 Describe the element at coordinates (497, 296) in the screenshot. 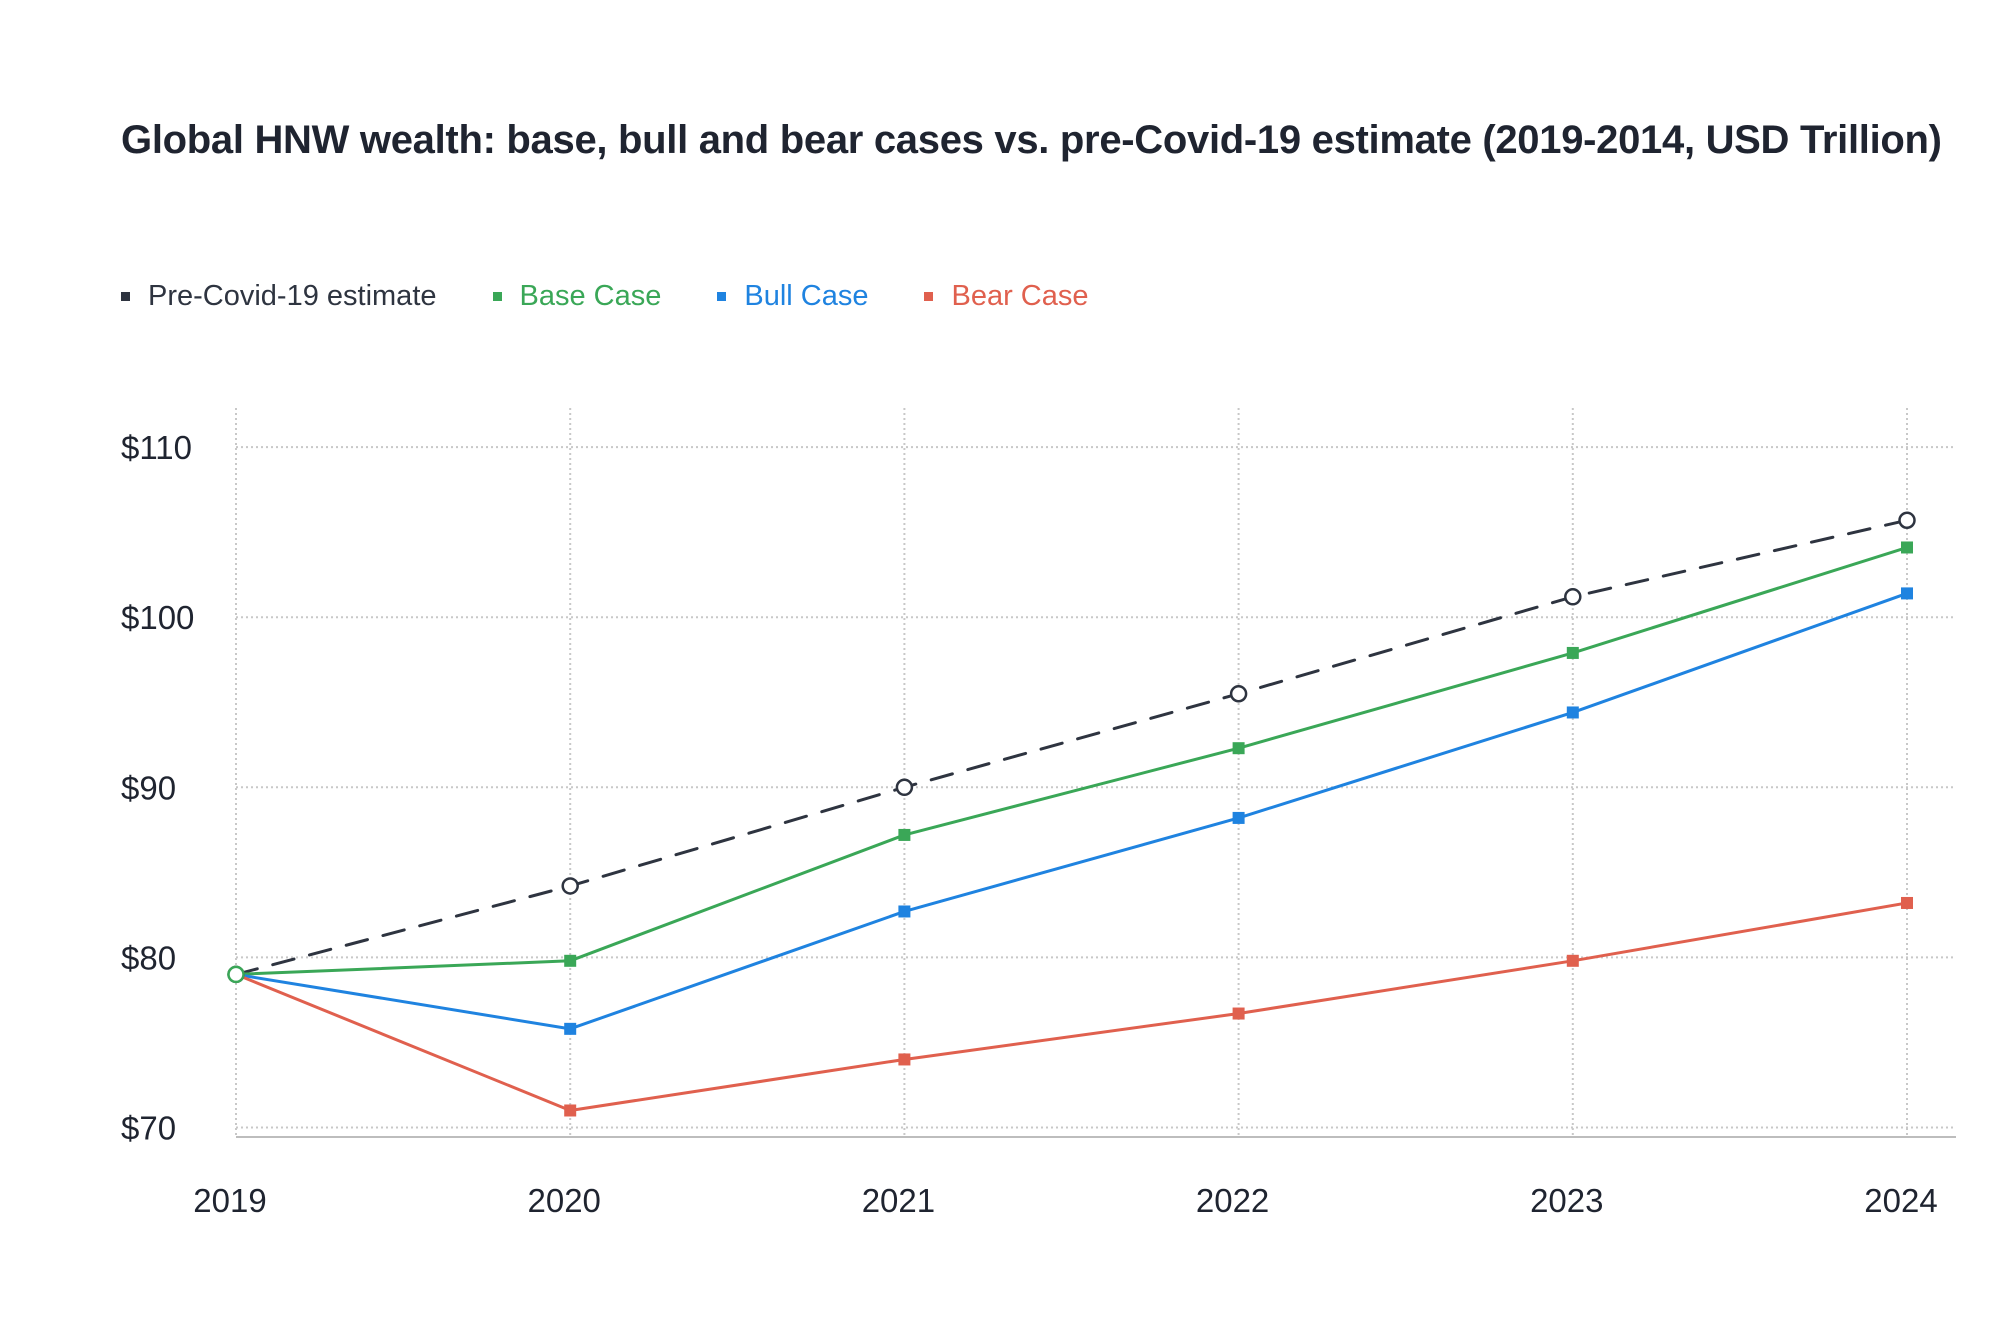

I see `legend-marker-base-case` at that location.